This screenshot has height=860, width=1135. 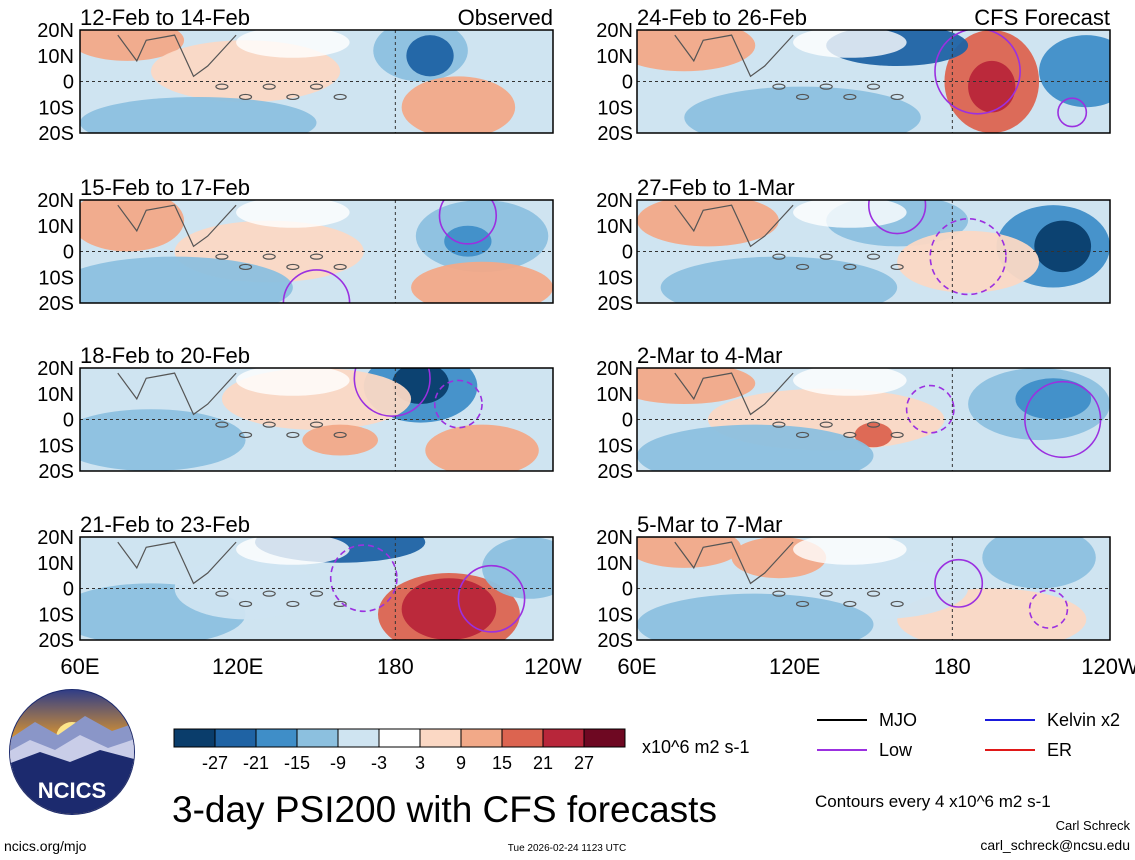 I want to click on panel-2: 15-Feb to 17-Feb 20N 10N 0 10S 20S, so click(x=295, y=245).